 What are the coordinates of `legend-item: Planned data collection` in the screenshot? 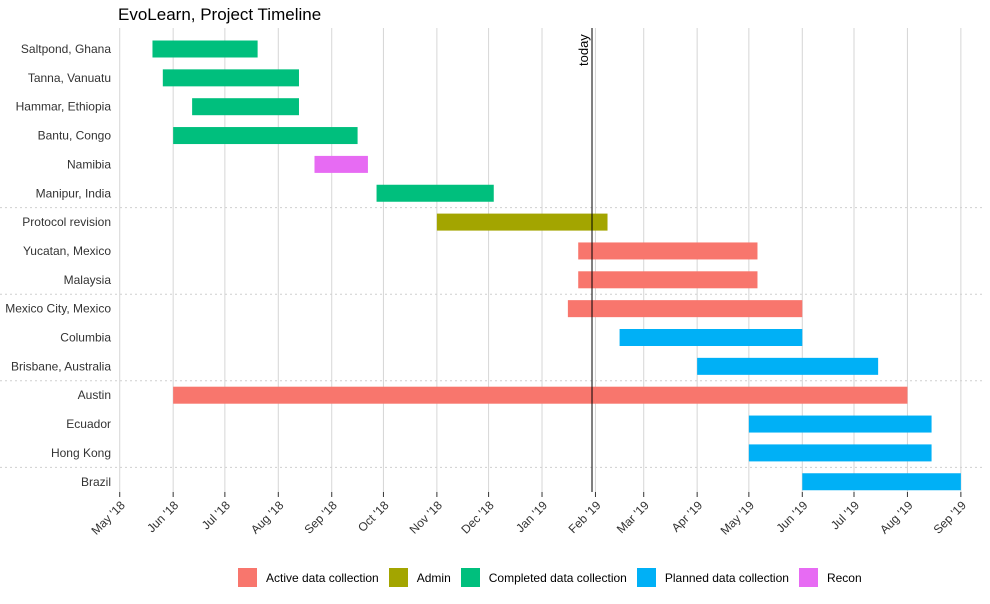 It's located at (712, 577).